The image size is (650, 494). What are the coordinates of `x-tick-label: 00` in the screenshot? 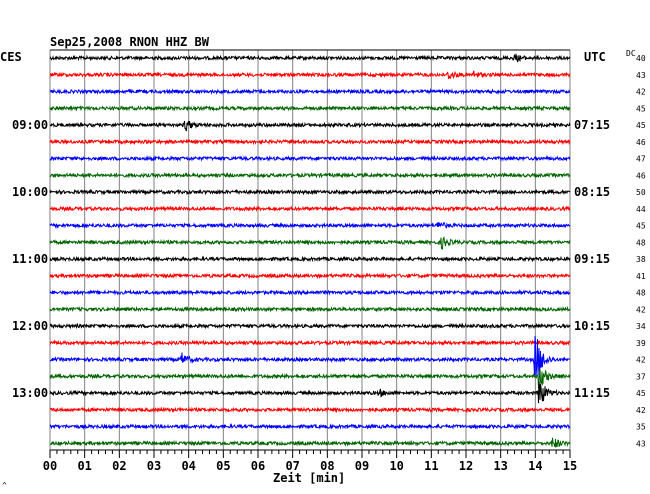 It's located at (50, 466).